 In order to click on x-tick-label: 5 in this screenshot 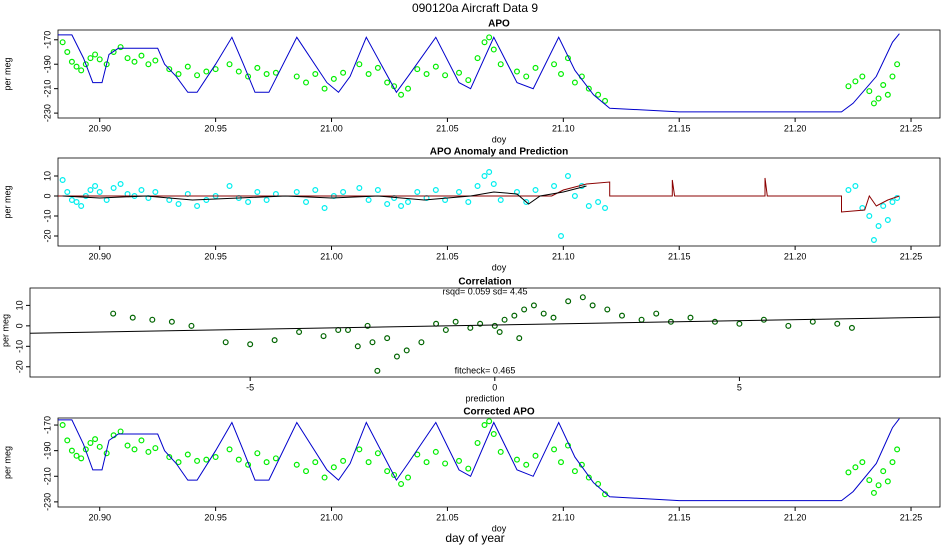, I will do `click(739, 387)`.